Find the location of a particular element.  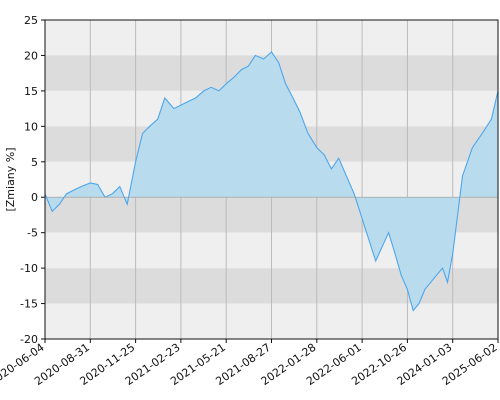

y-tick-label: -20 is located at coordinates (29, 339).